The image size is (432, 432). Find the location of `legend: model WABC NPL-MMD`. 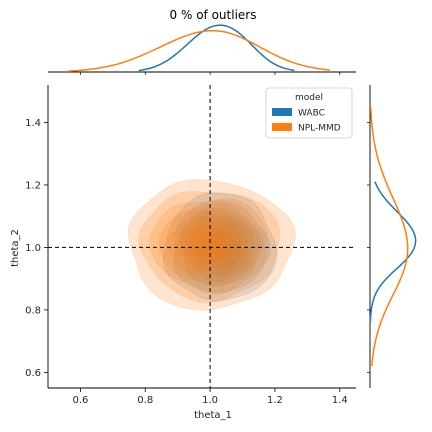

legend: model WABC NPL-MMD is located at coordinates (309, 113).